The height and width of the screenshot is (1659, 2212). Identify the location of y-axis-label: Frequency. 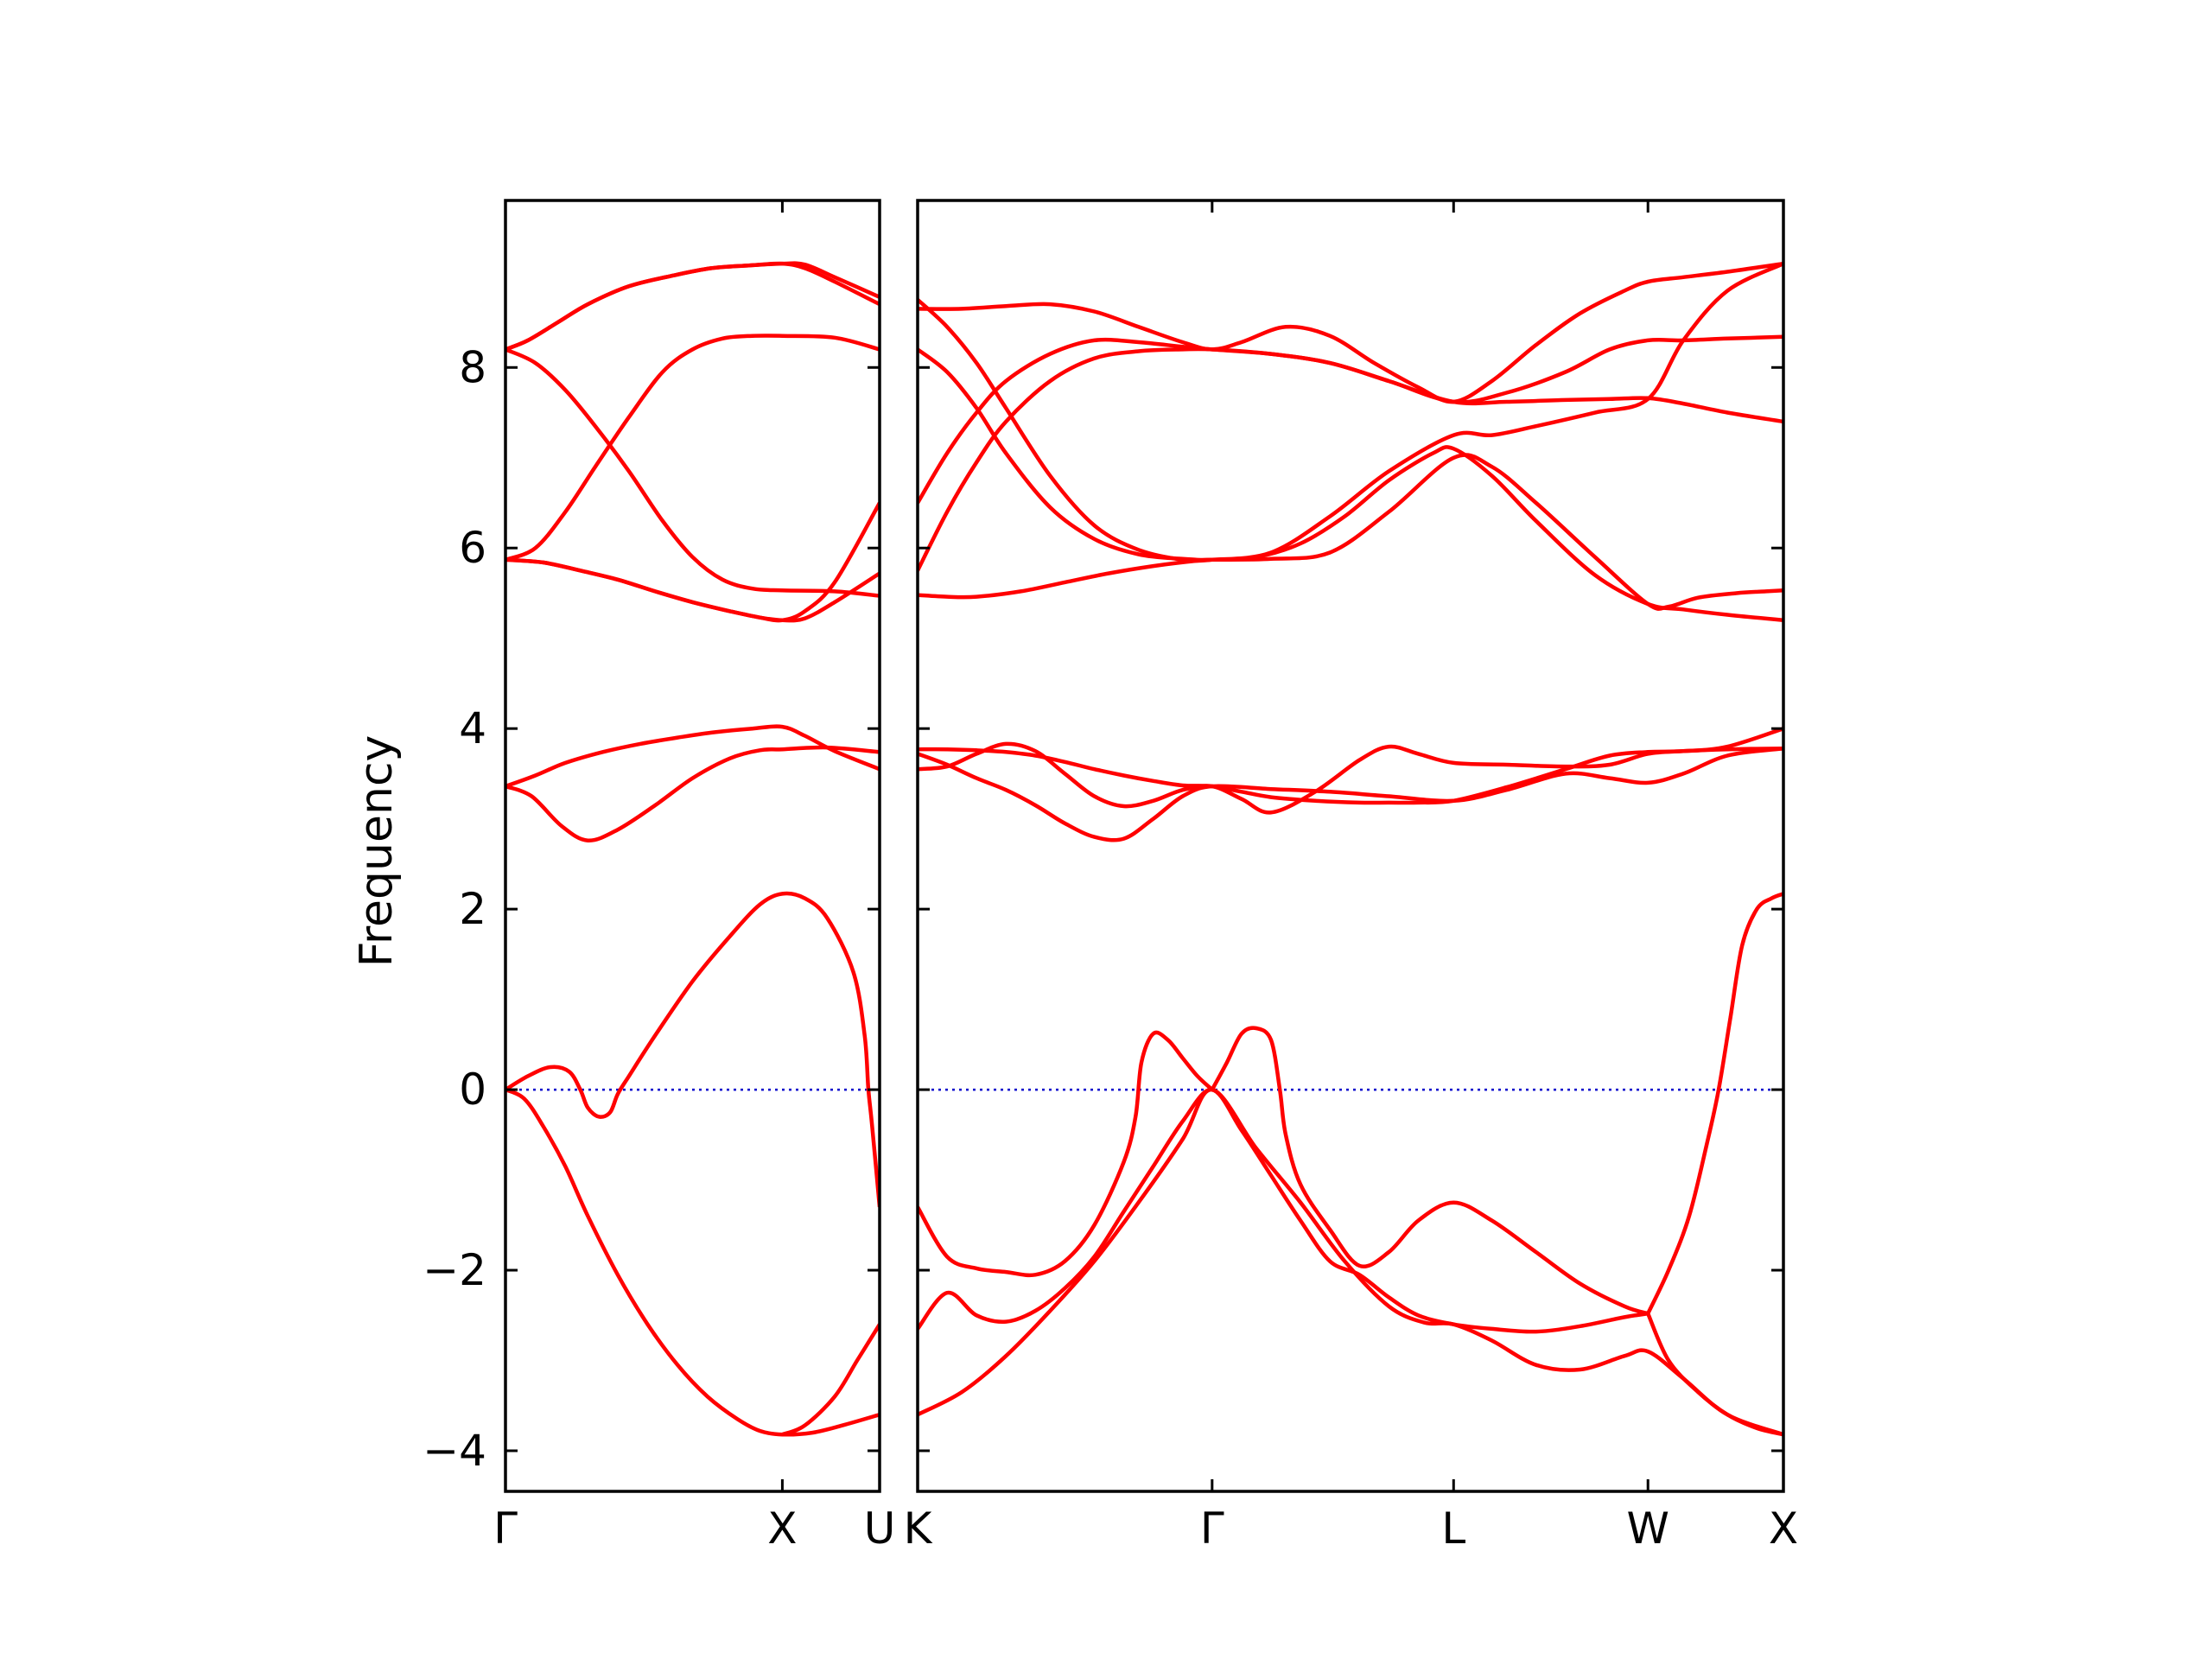
(377, 851).